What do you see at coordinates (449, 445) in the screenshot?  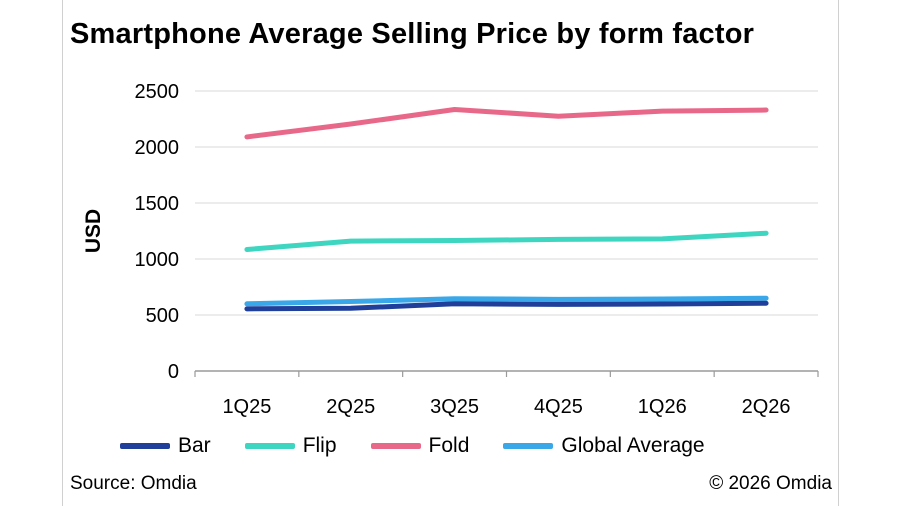 I see `legend-label: Fold` at bounding box center [449, 445].